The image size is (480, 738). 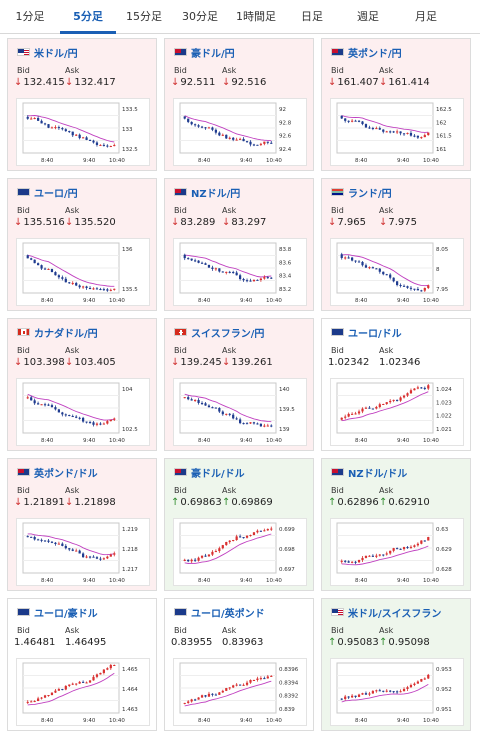 What do you see at coordinates (240, 692) in the screenshot?
I see `chart-panel: 0.8396 0.8394 0.8392 0.839 8:40 9:40 10:40` at bounding box center [240, 692].